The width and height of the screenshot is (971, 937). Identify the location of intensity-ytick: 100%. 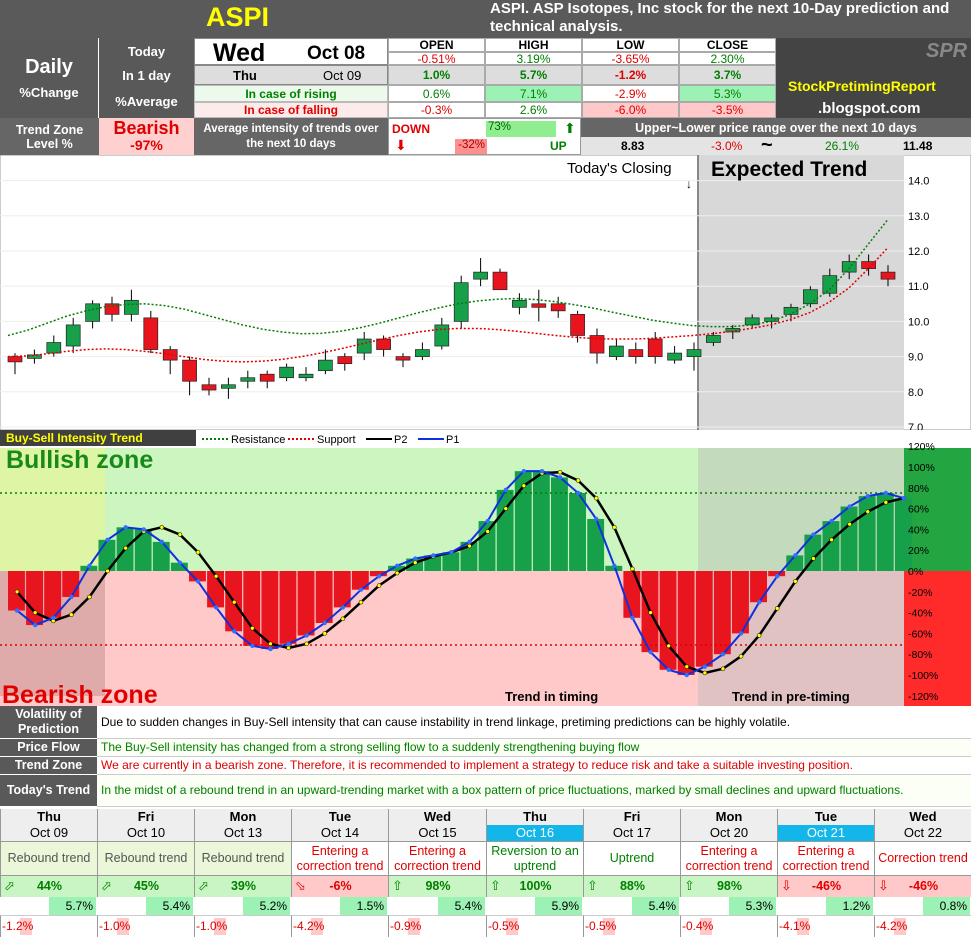
(921, 468).